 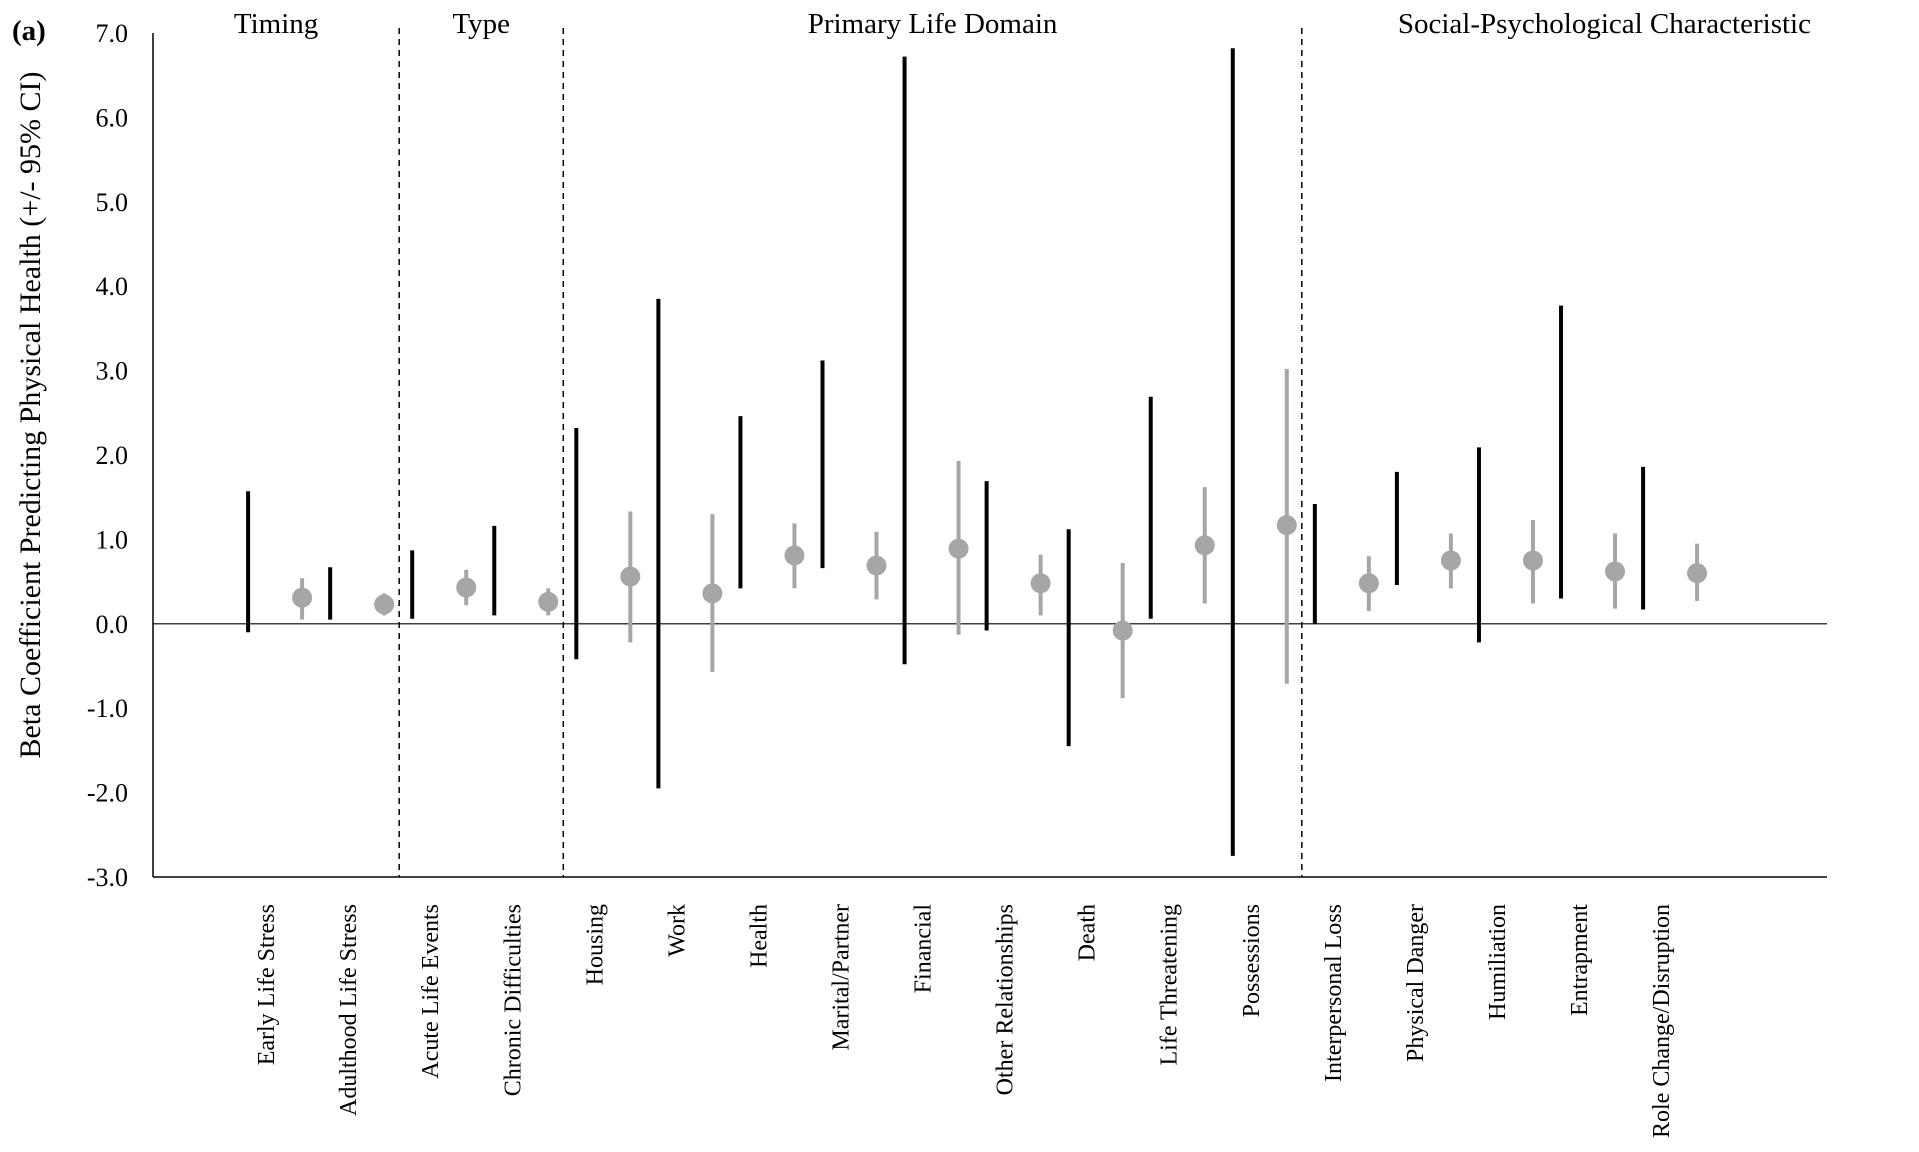 I want to click on x-category-label: Health, so click(x=759, y=936).